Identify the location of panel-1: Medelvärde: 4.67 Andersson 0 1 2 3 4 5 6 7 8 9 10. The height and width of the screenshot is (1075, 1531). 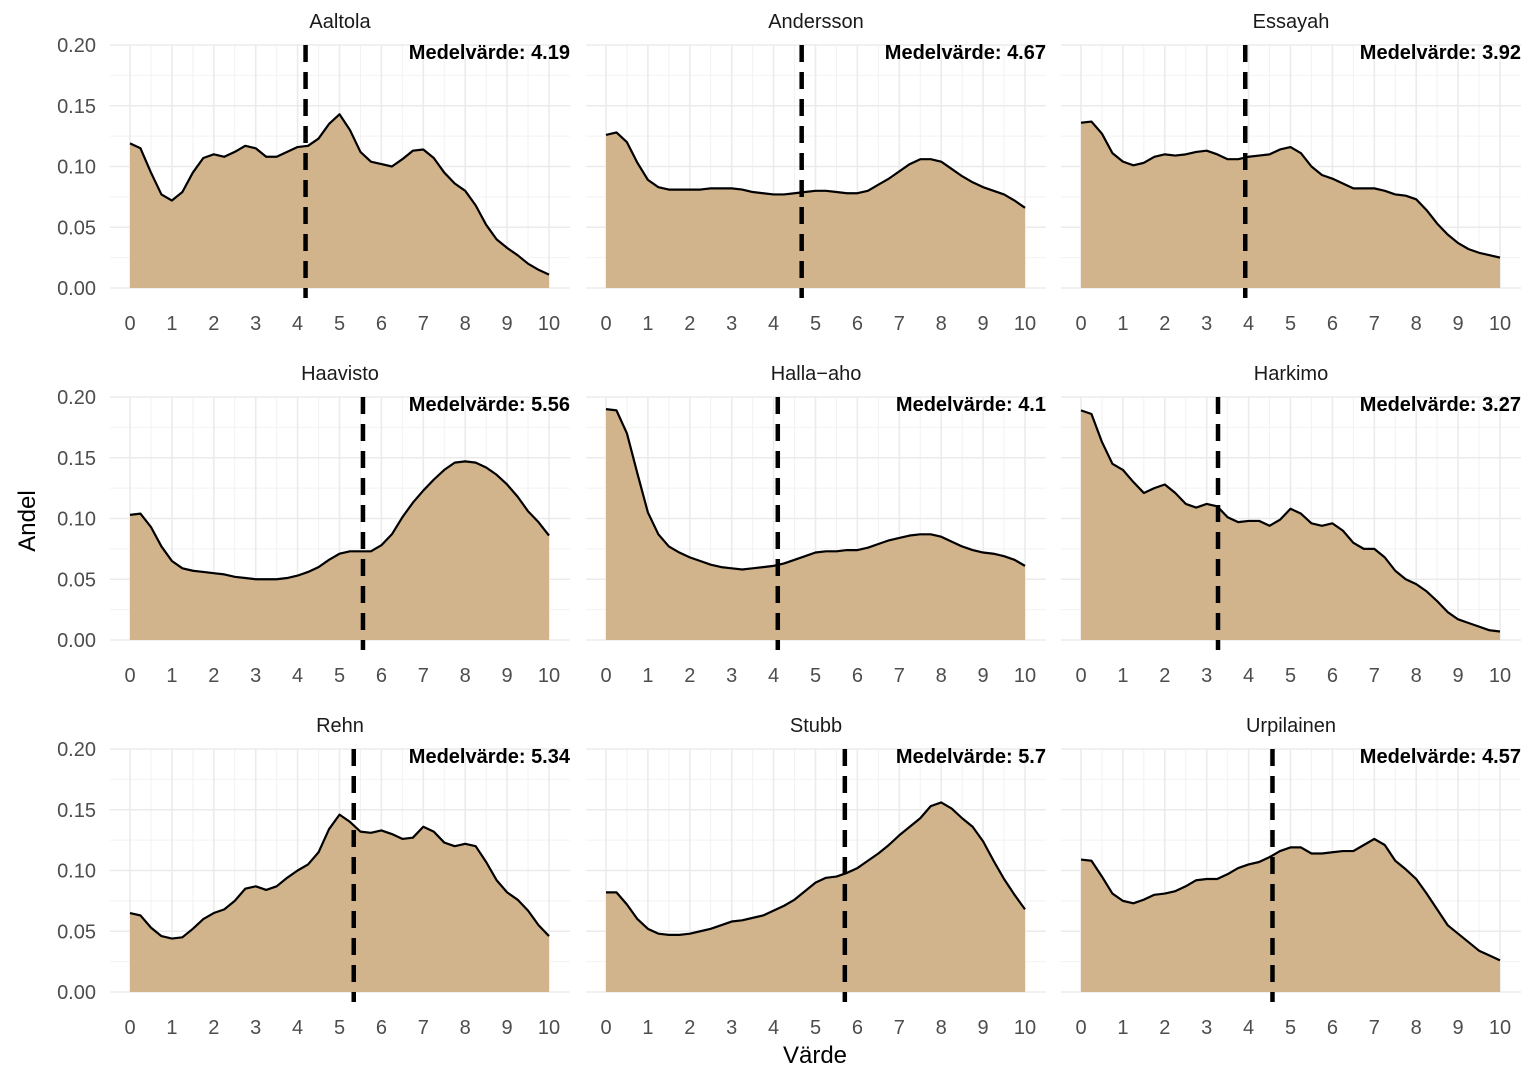
(816, 173).